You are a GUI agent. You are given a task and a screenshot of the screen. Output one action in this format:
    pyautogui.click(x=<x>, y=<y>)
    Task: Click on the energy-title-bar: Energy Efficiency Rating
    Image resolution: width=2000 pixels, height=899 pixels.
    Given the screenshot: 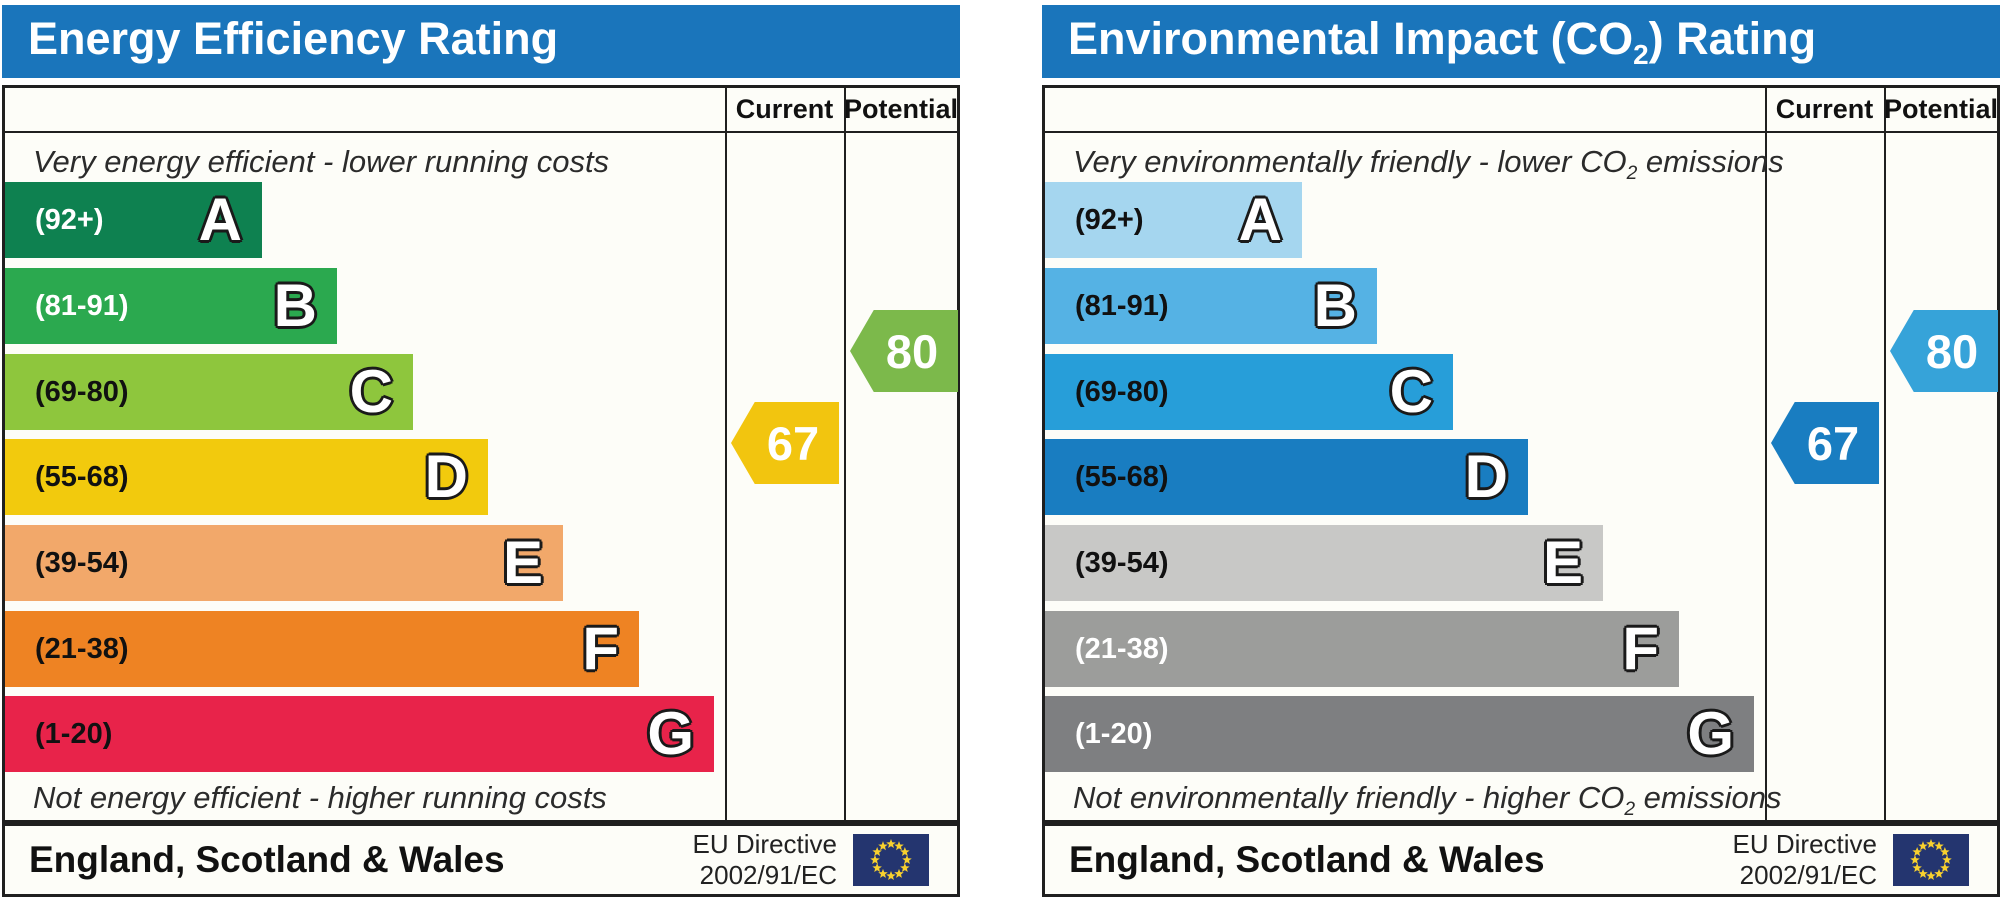 What is the action you would take?
    pyautogui.click(x=481, y=41)
    